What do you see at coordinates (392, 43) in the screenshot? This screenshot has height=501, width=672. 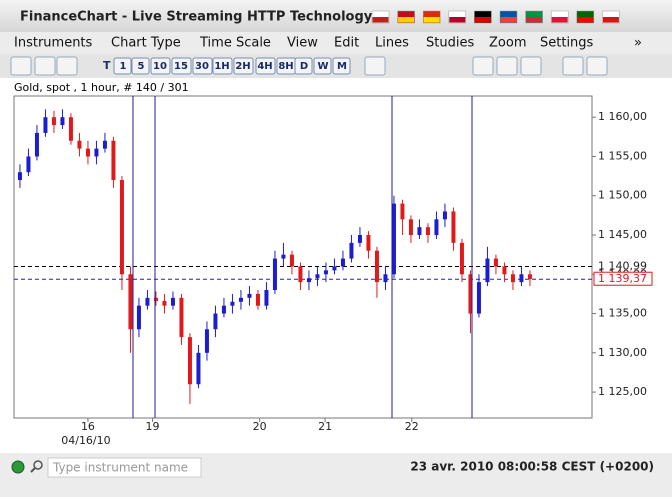 I see `menu-item: Lines` at bounding box center [392, 43].